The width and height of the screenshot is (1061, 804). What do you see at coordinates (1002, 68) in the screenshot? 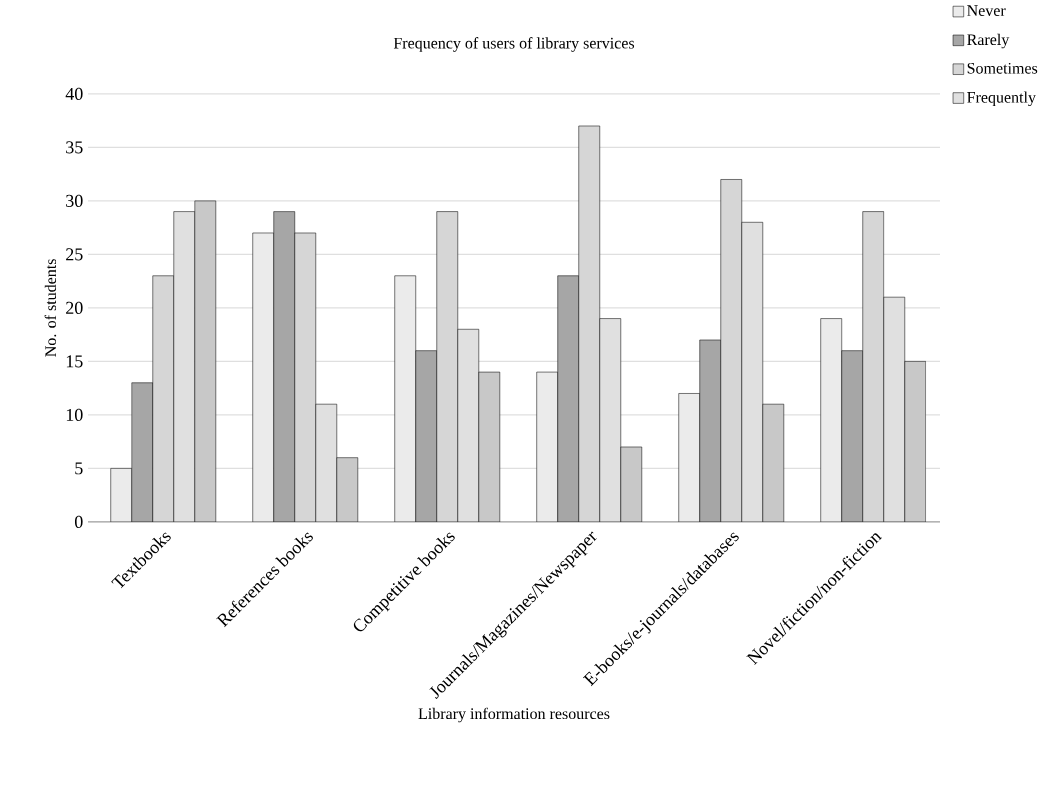
I see `legend-label: Sometimes` at bounding box center [1002, 68].